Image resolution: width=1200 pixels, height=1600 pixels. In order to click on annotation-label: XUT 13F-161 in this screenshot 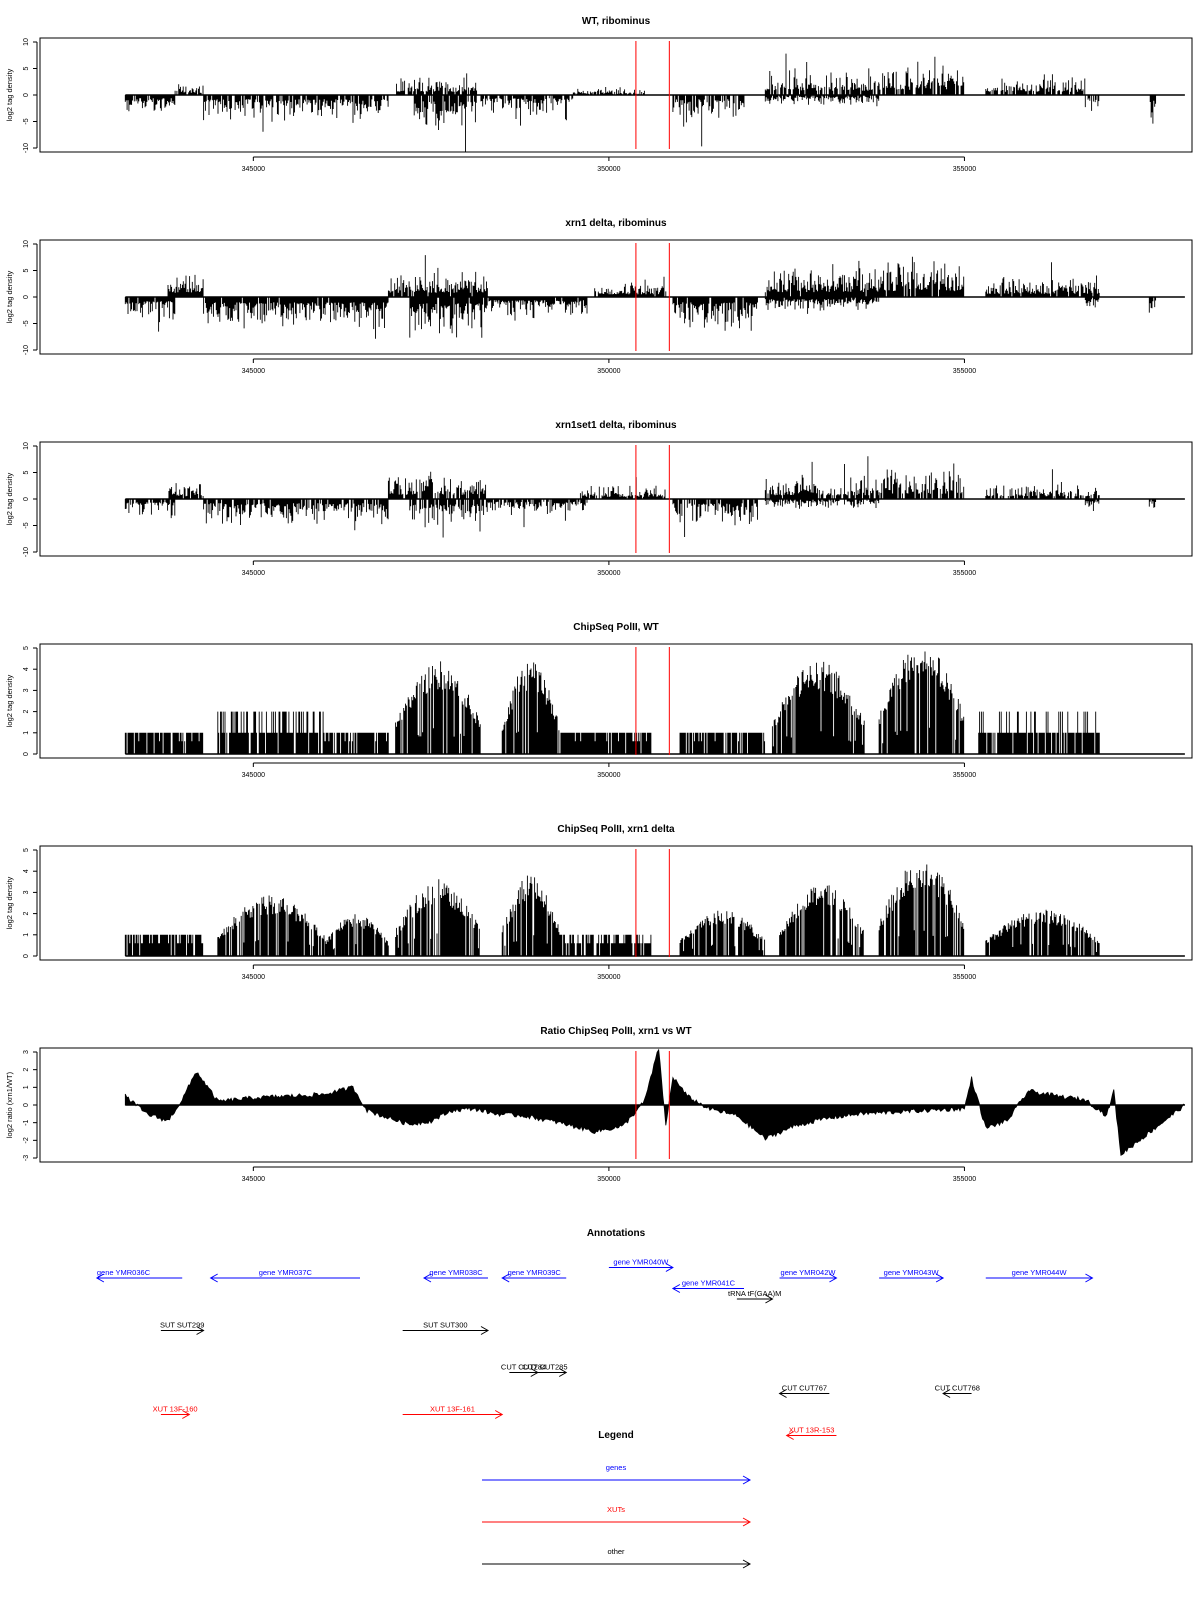, I will do `click(452, 1409)`.